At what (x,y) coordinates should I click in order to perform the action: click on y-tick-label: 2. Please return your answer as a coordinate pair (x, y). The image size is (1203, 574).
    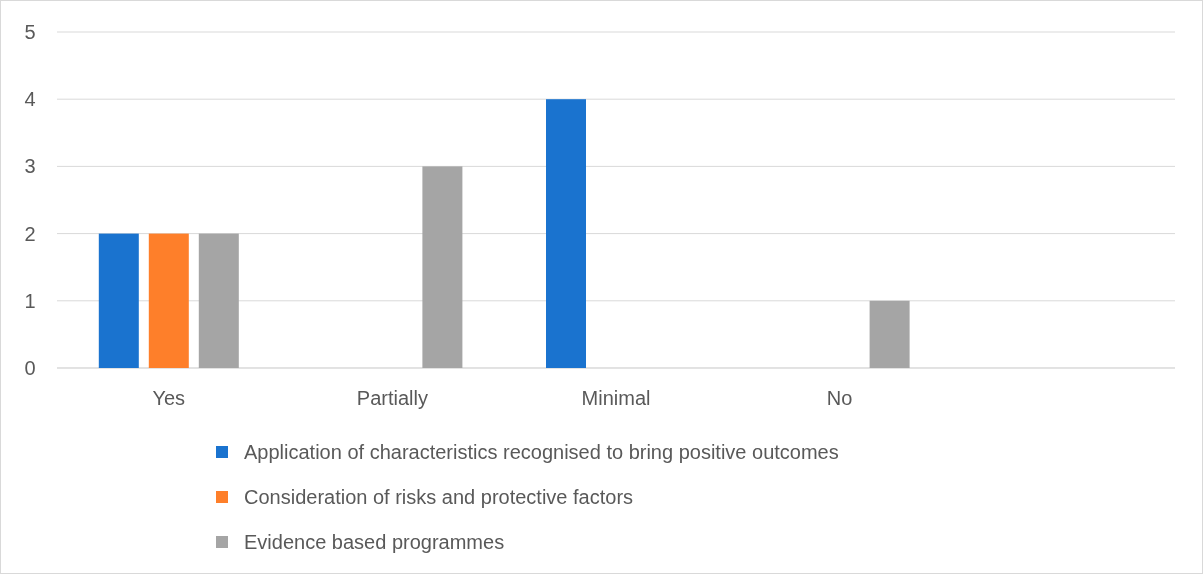
    Looking at the image, I should click on (30, 233).